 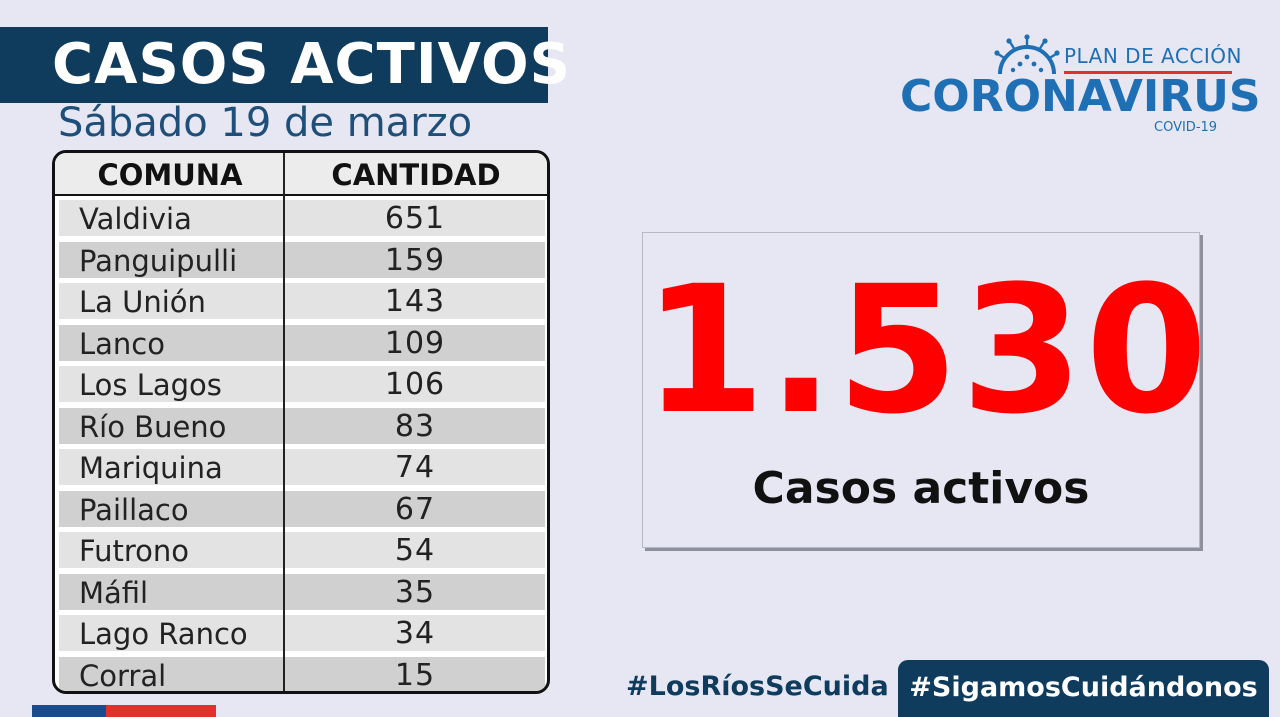 I want to click on cantidad-cell: 35, so click(x=415, y=592).